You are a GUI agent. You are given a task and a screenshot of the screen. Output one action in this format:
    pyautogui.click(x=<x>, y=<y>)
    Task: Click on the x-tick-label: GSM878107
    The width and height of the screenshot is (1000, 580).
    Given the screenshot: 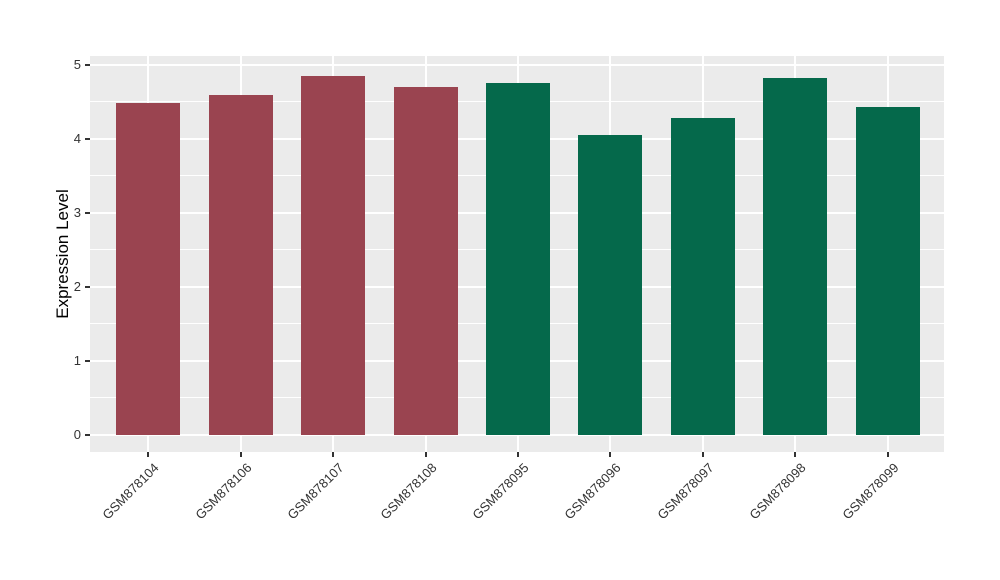 What is the action you would take?
    pyautogui.click(x=315, y=491)
    